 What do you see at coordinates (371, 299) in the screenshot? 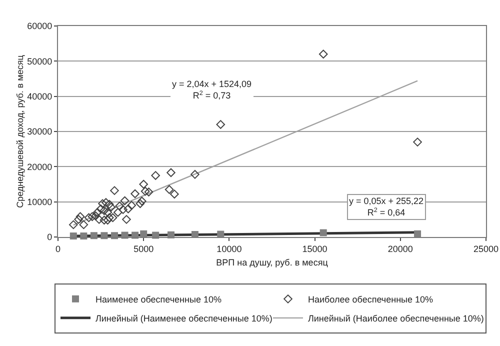
I see `legend-label: Наиболее обеспеченные 10%` at bounding box center [371, 299].